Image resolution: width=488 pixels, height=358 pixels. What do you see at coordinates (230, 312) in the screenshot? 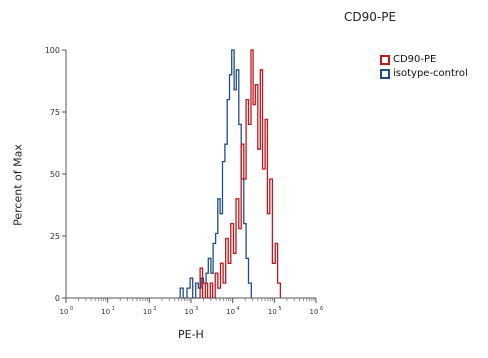
I see `x-tick-label-4: 10` at bounding box center [230, 312].